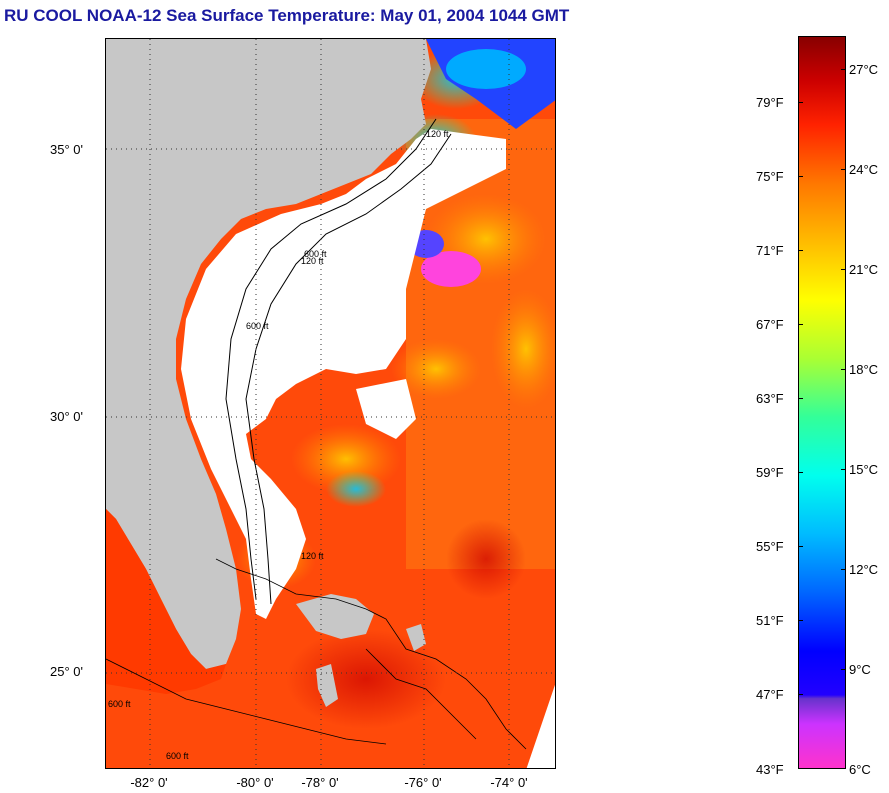 The image size is (889, 793). Describe the element at coordinates (770, 176) in the screenshot. I see `f-label: 75°F` at that location.